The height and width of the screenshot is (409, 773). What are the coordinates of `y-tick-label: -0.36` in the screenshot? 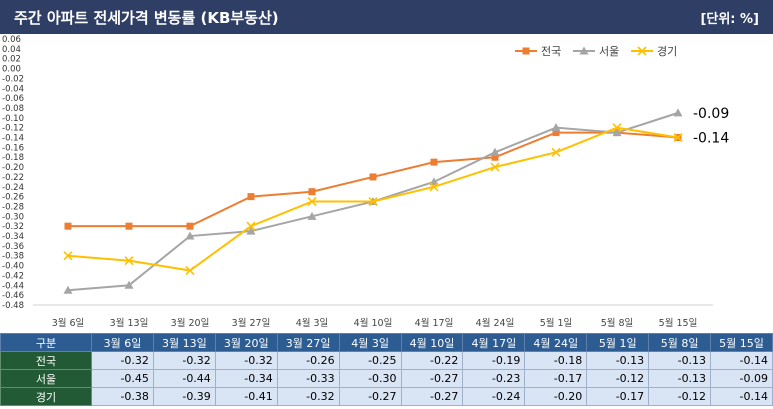 It's located at (13, 247).